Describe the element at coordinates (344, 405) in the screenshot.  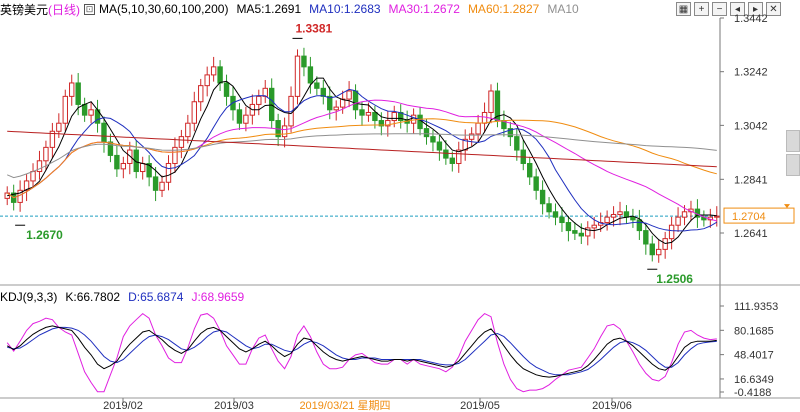
I see `cursor-date-label: 2019/03/21 星期四` at that location.